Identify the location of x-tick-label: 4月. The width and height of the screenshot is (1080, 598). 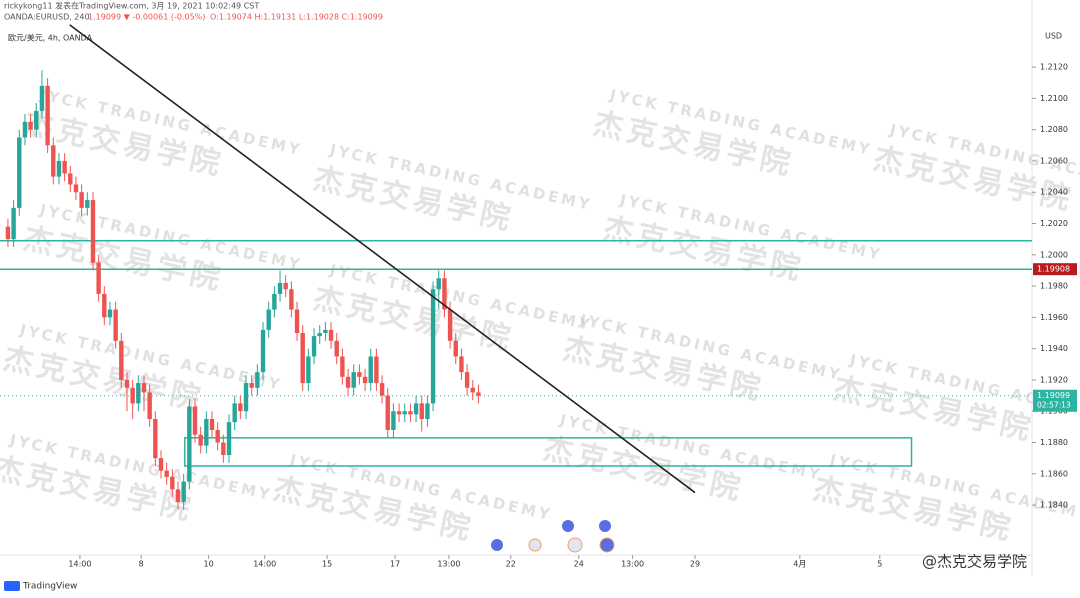
(799, 564).